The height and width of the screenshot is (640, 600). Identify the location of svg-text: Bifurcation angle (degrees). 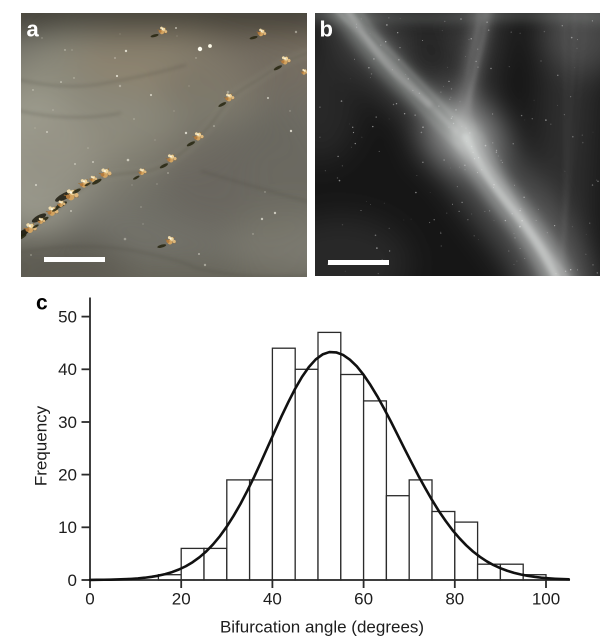
(322, 627).